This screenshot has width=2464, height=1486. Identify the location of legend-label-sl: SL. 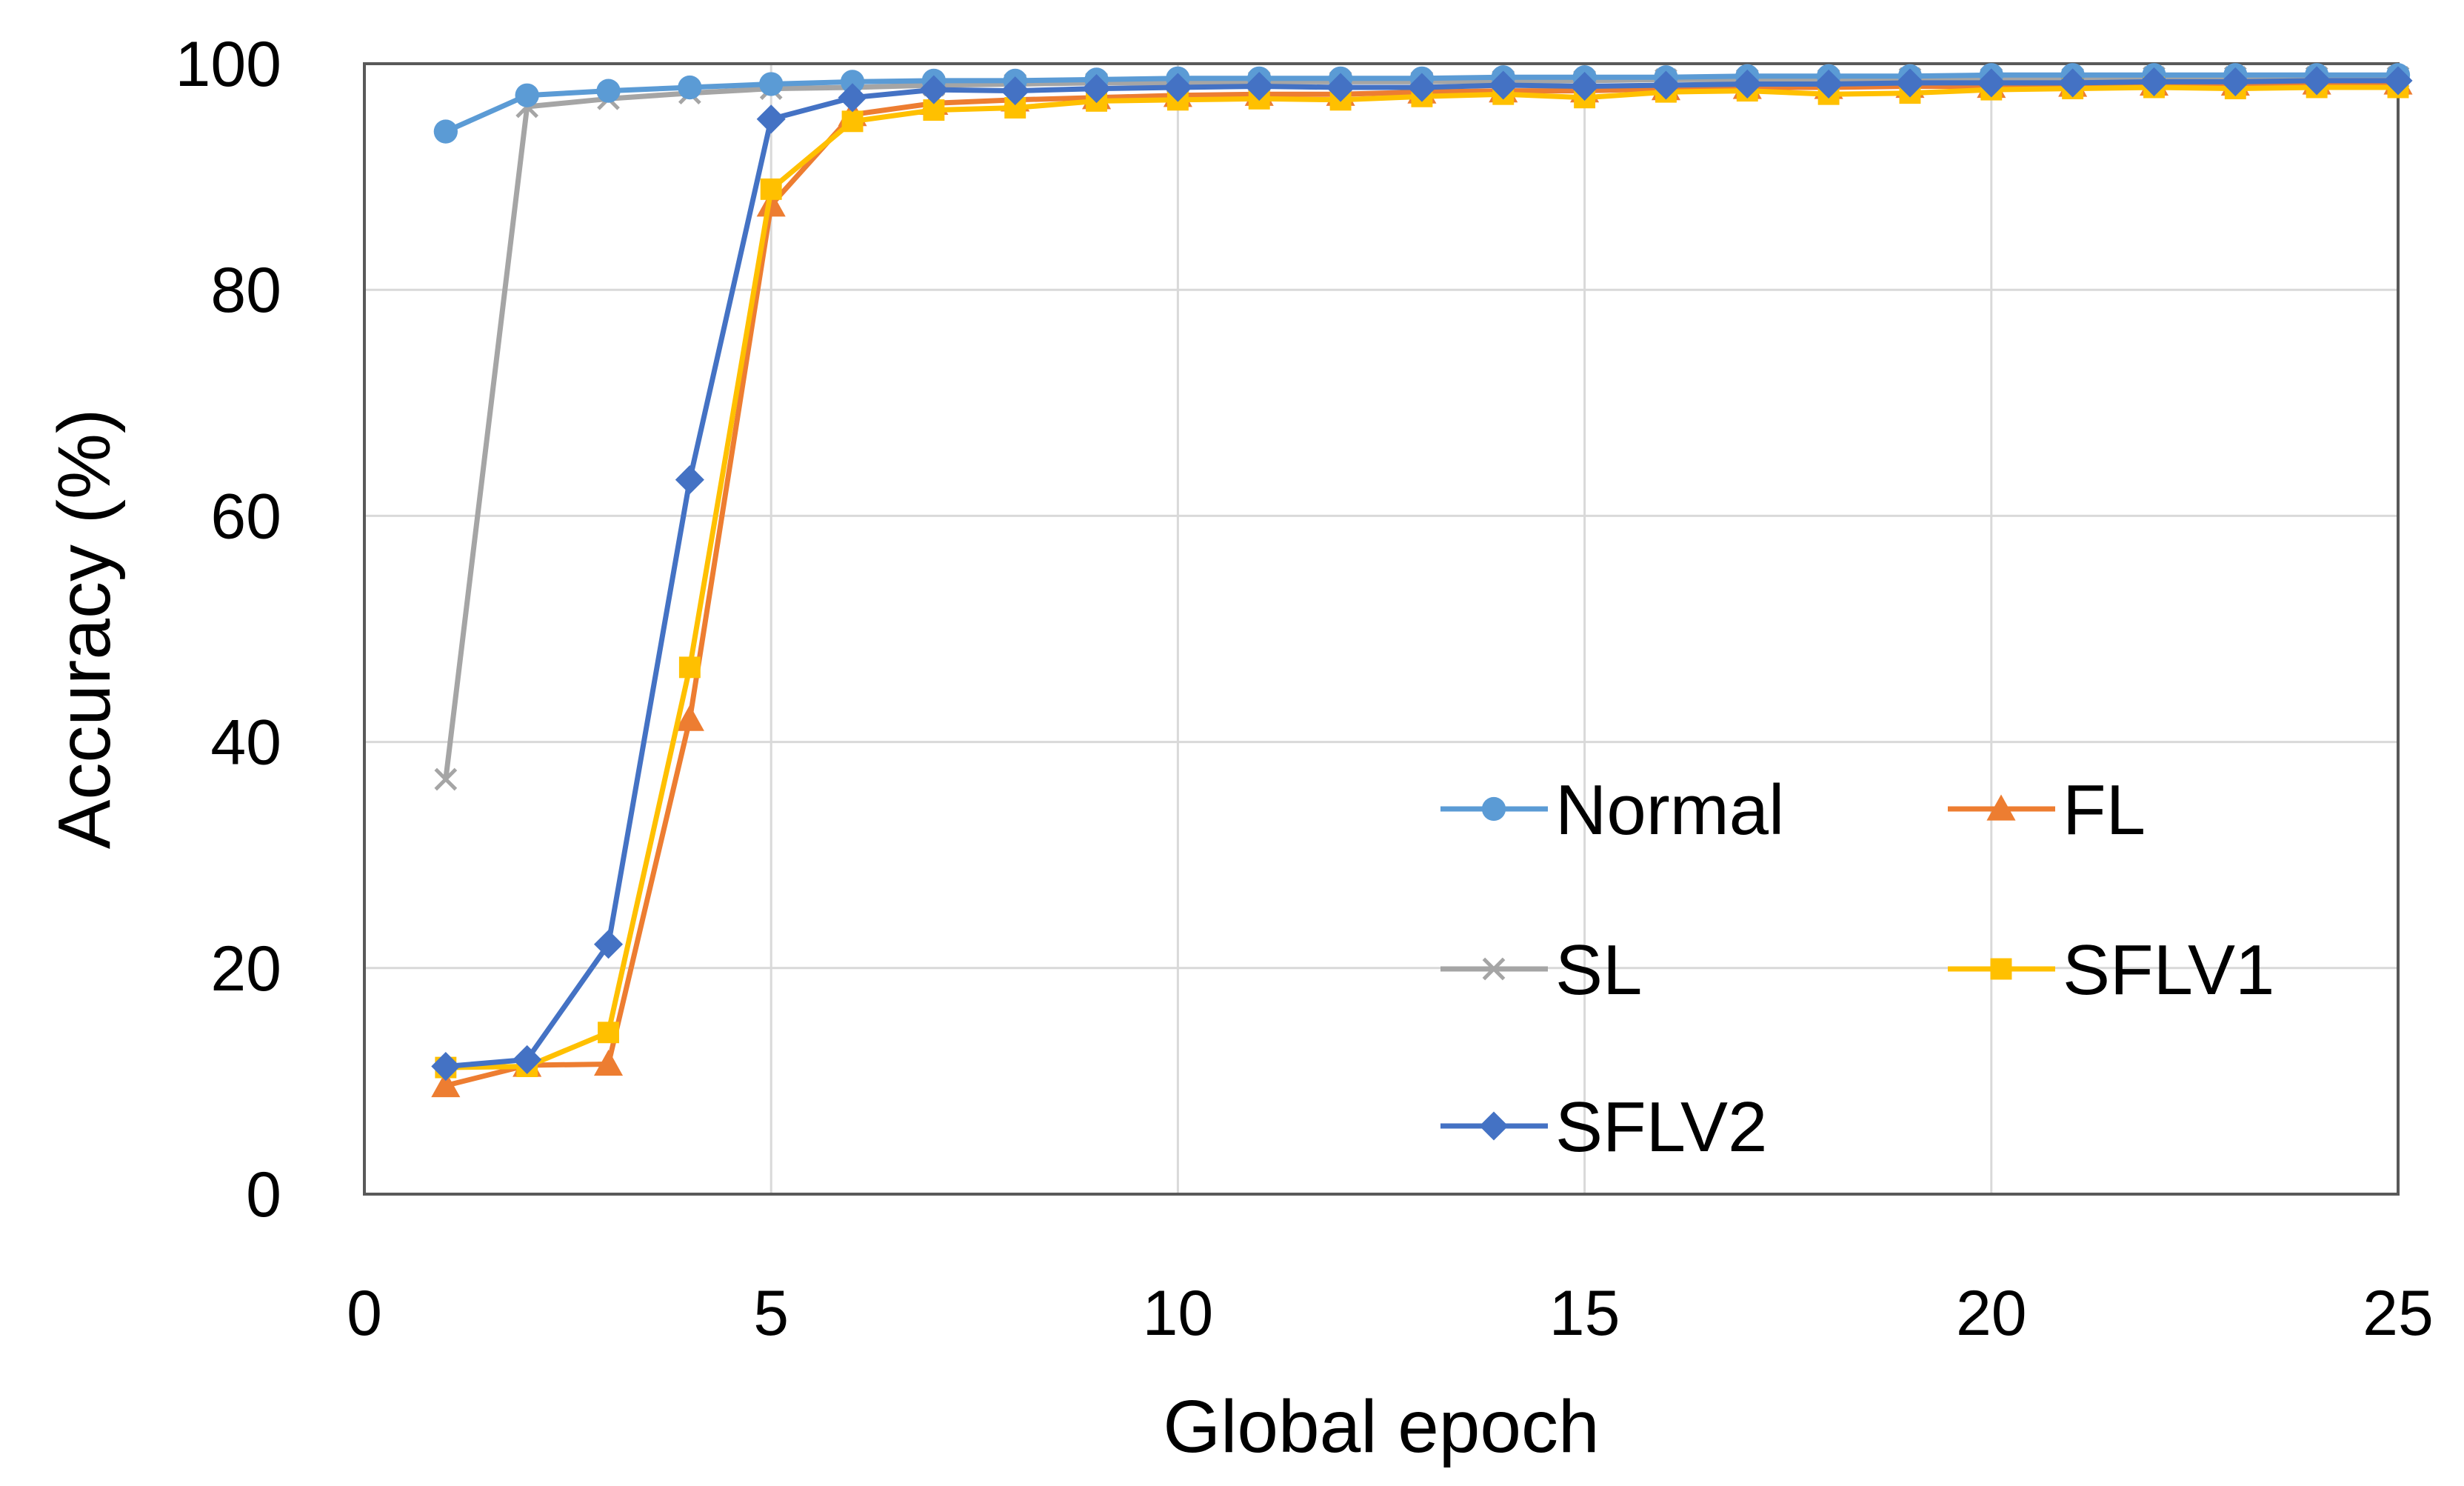
(1598, 970).